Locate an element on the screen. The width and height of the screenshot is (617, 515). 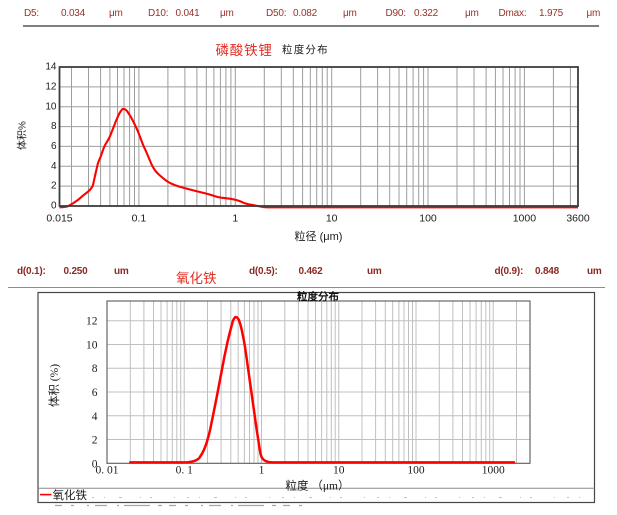
svg-text: 0. 01 is located at coordinates (107, 471).